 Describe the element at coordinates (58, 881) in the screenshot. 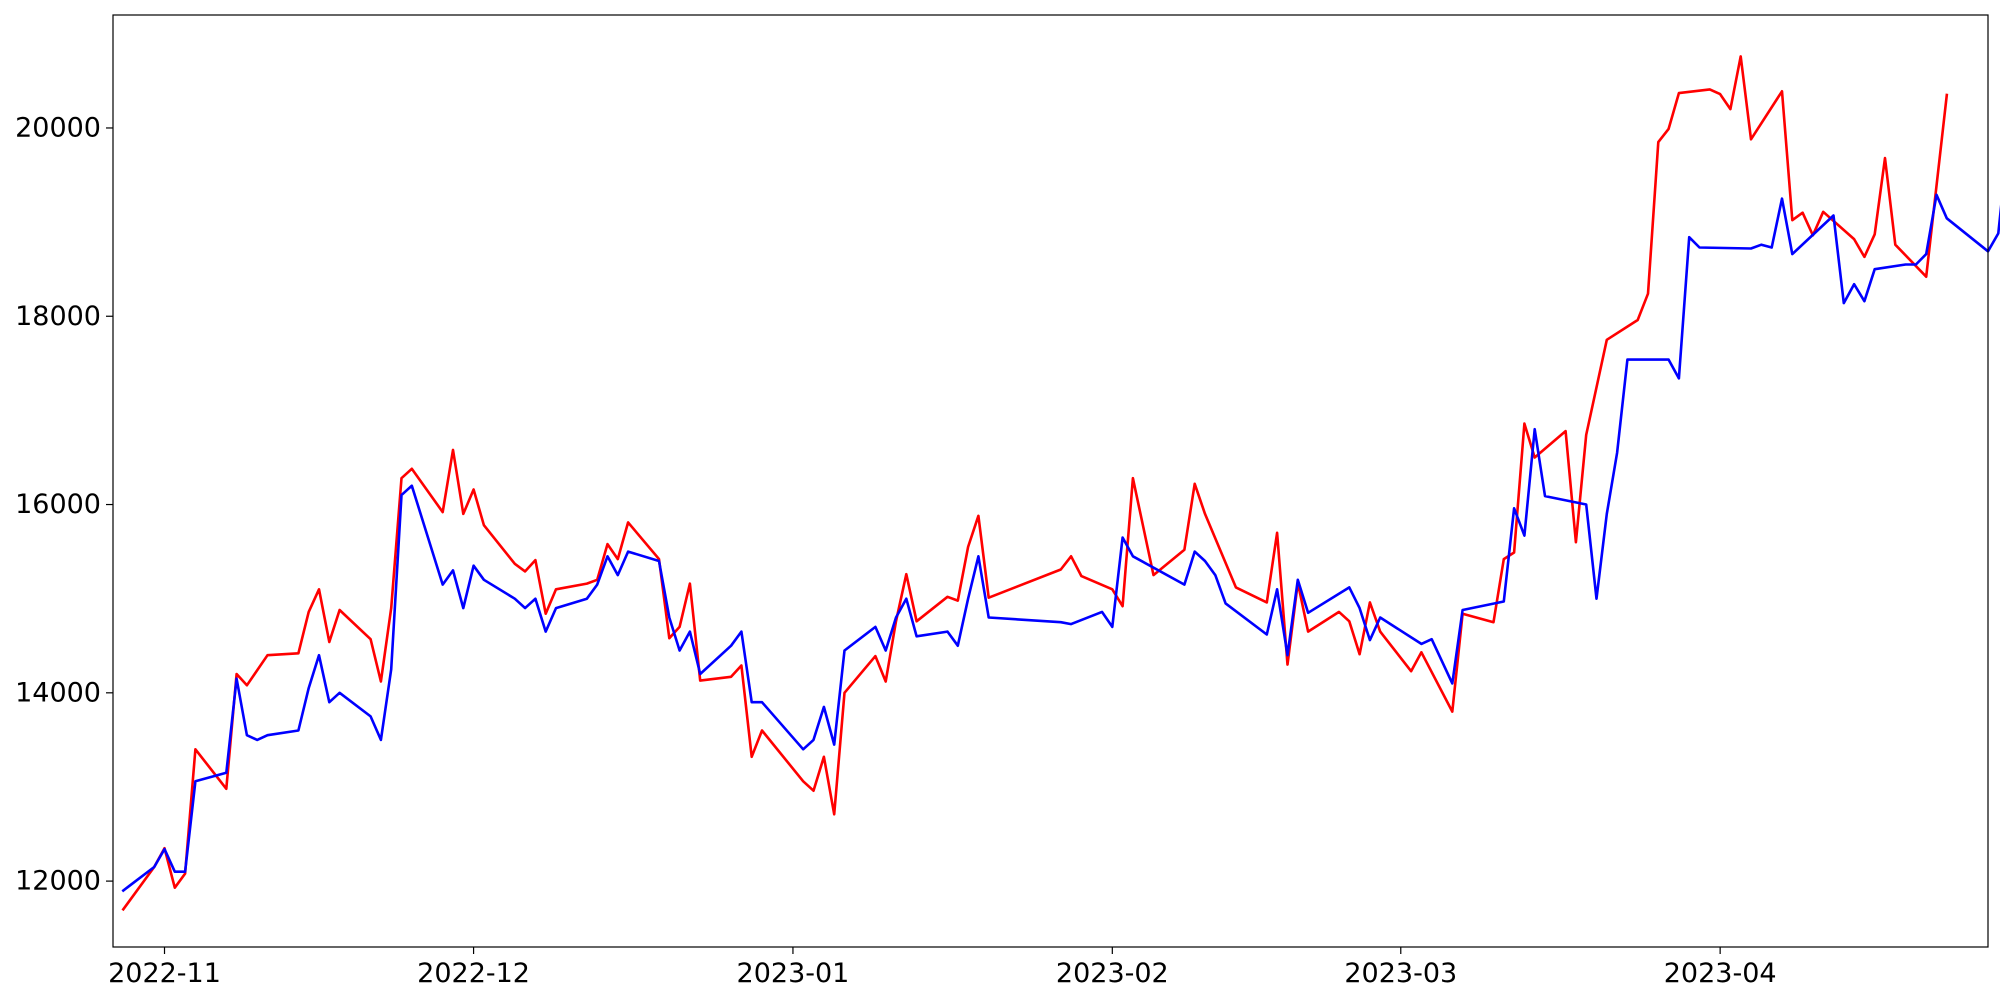

I see `y-tick-label: 12000` at that location.